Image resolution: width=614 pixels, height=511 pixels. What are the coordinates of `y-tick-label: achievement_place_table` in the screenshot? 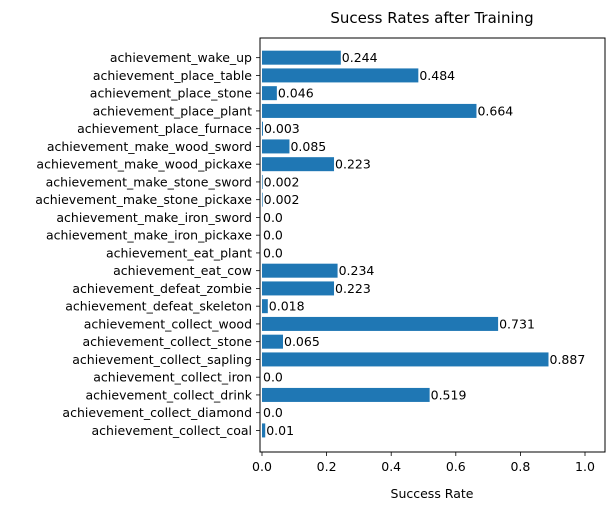 It's located at (172, 75).